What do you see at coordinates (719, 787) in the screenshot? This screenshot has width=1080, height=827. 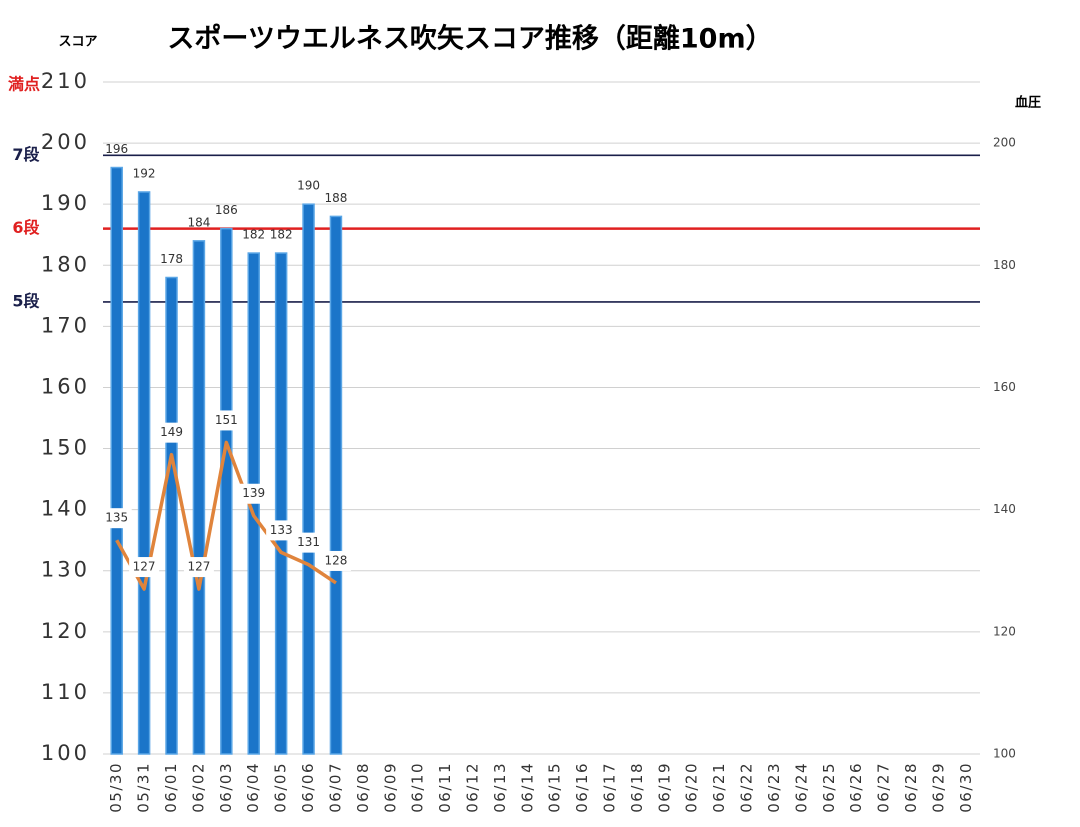 I see `x-tick-label: 06/21` at bounding box center [719, 787].